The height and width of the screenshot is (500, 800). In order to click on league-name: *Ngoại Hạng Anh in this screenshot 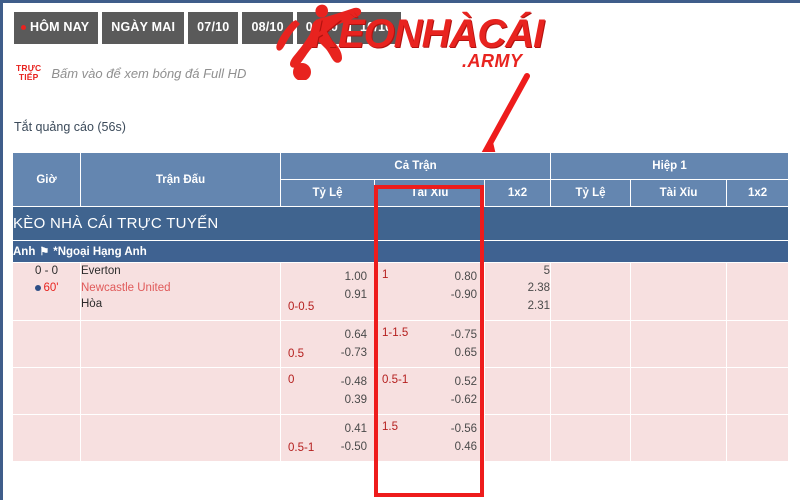, I will do `click(100, 252)`.